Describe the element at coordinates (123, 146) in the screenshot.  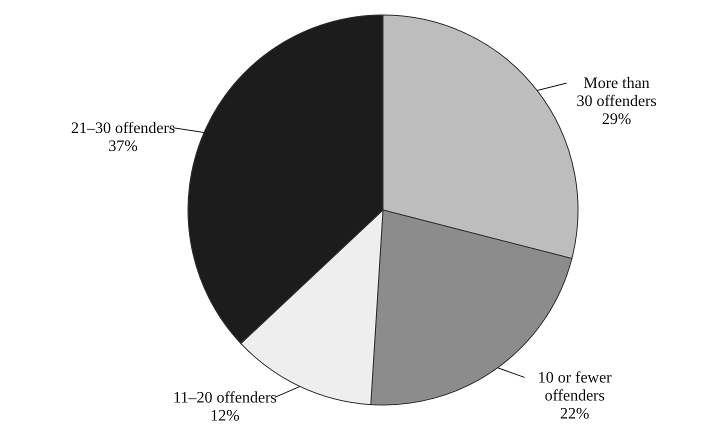
I see `data-label: 37%` at that location.